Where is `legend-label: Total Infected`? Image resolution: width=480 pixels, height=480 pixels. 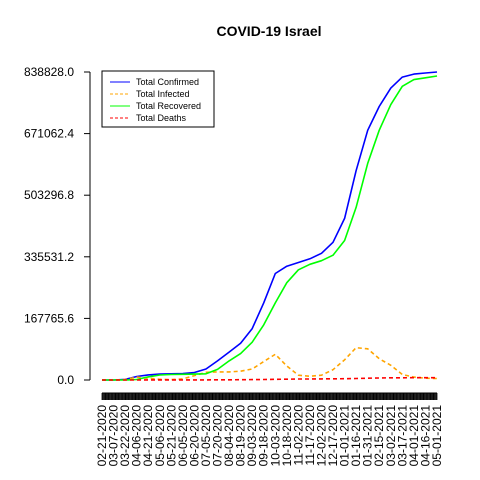
legend-label: Total Infected is located at coordinates (163, 94).